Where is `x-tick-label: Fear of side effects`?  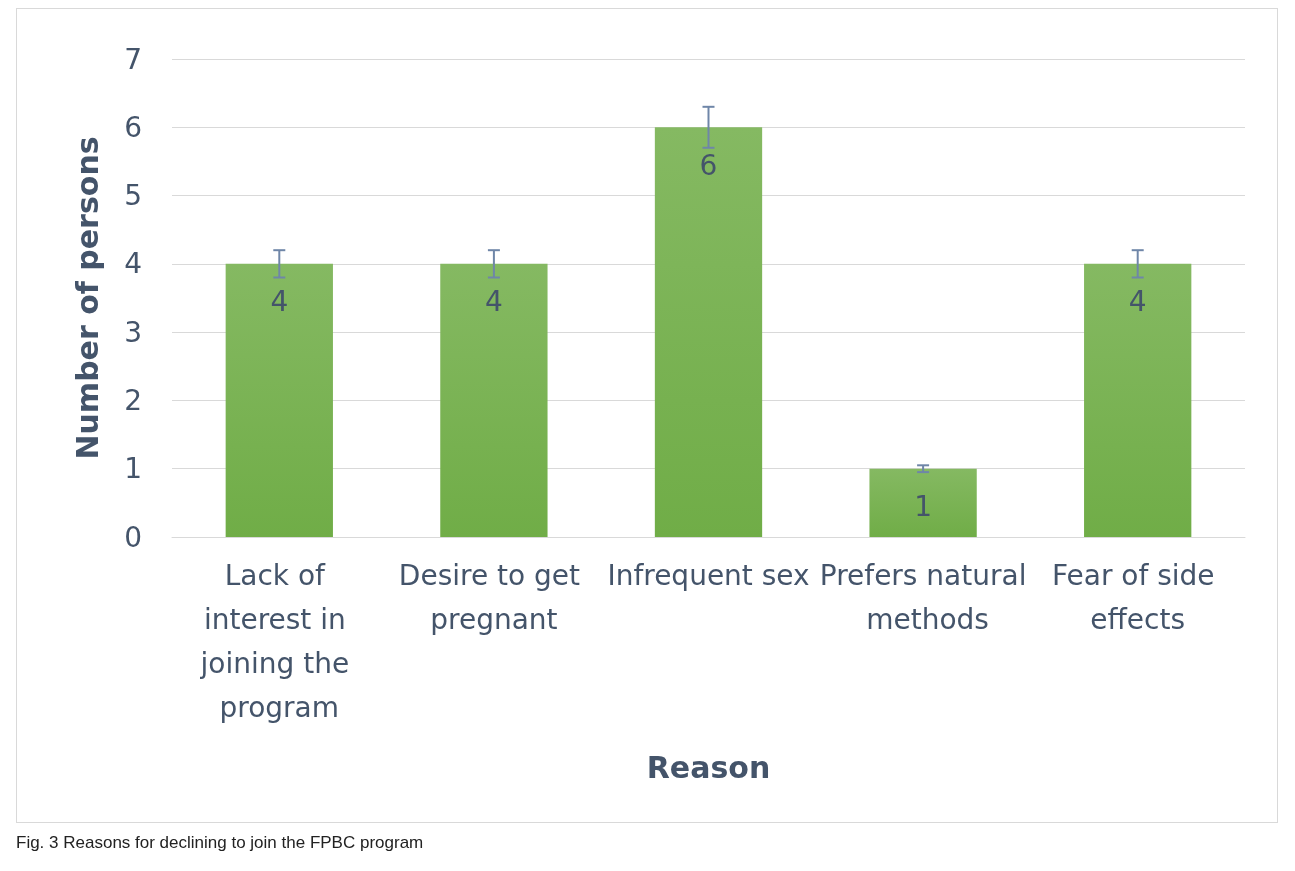
x-tick-label: Fear of side effects is located at coordinates (1137, 597).